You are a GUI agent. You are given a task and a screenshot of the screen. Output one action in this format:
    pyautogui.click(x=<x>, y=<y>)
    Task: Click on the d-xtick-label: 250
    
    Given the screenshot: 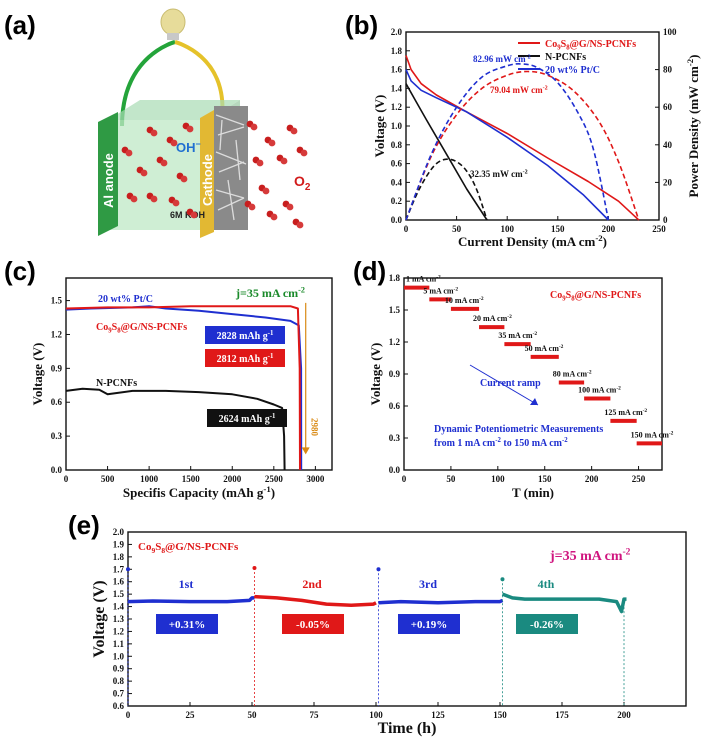 What is the action you would take?
    pyautogui.click(x=639, y=479)
    